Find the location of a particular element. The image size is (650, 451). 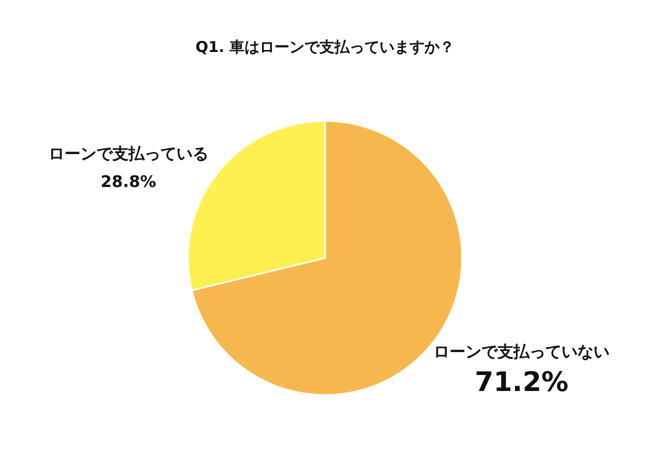

slice-label: ローンで支払っている is located at coordinates (128, 154).